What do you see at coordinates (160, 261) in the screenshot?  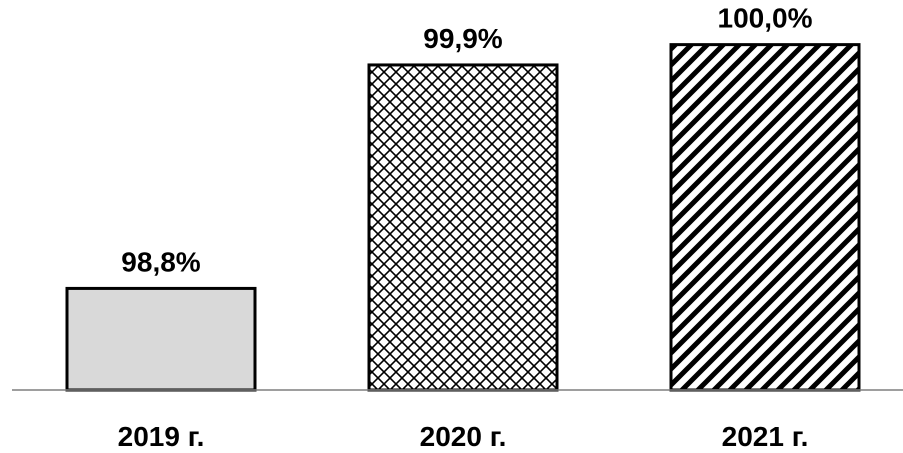 I see `data-label-0: 98,8%` at bounding box center [160, 261].